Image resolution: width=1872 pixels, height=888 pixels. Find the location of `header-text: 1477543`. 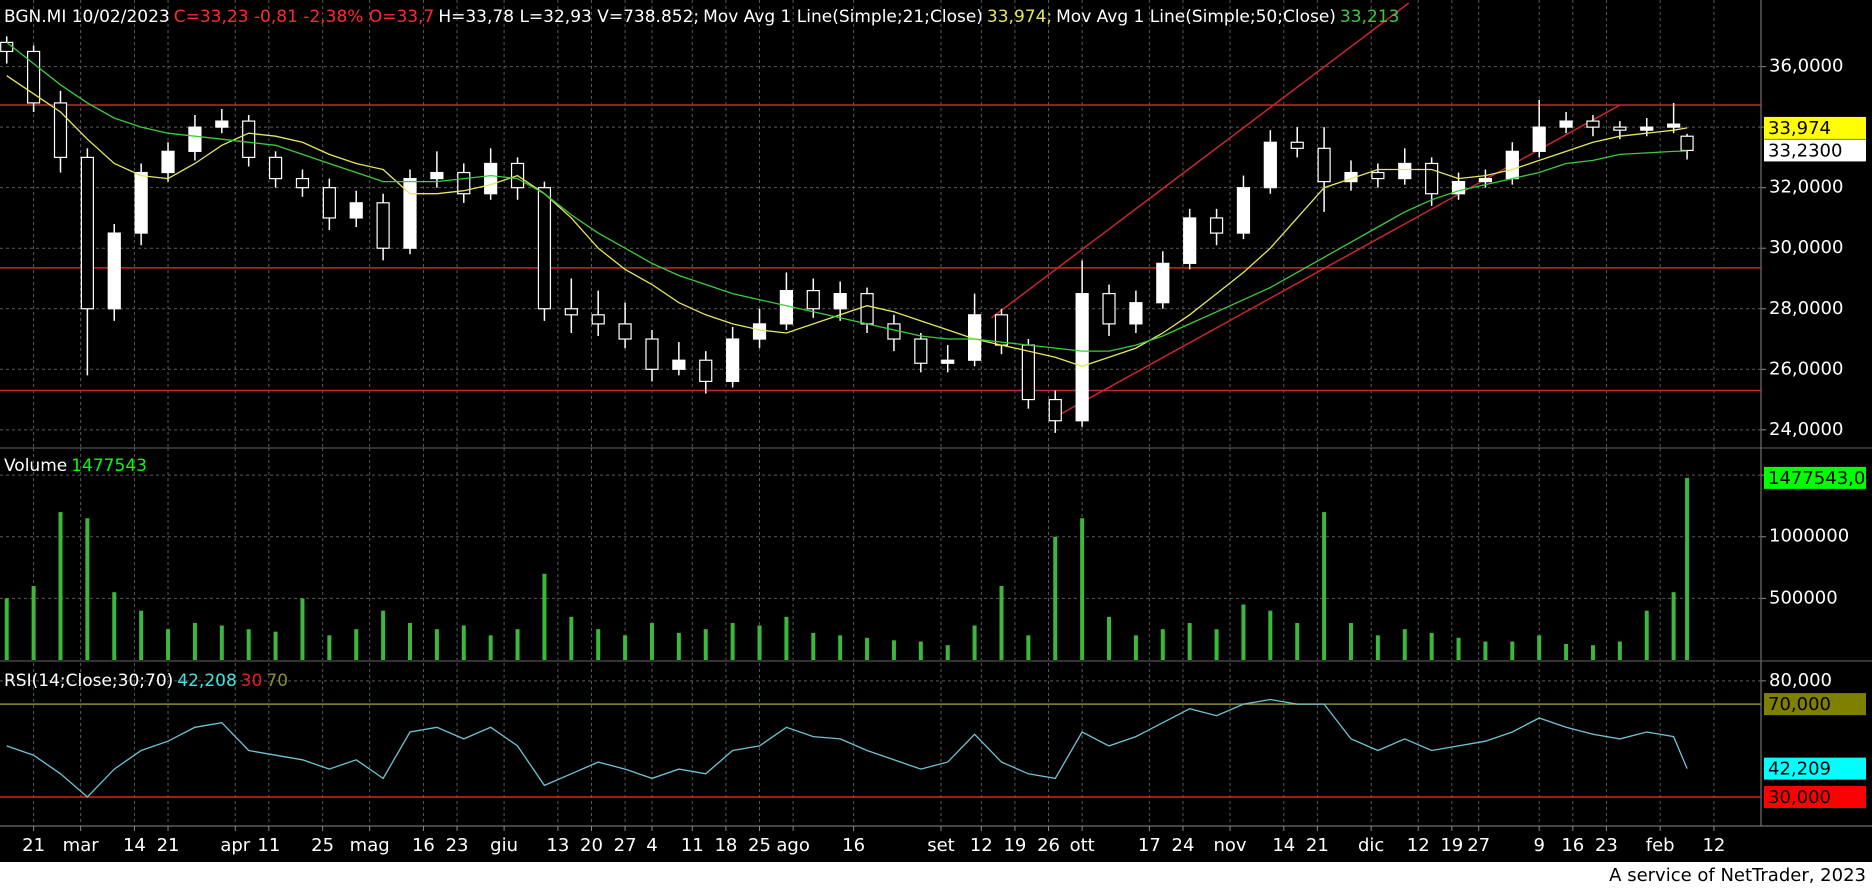

header-text: 1477543 is located at coordinates (109, 466).